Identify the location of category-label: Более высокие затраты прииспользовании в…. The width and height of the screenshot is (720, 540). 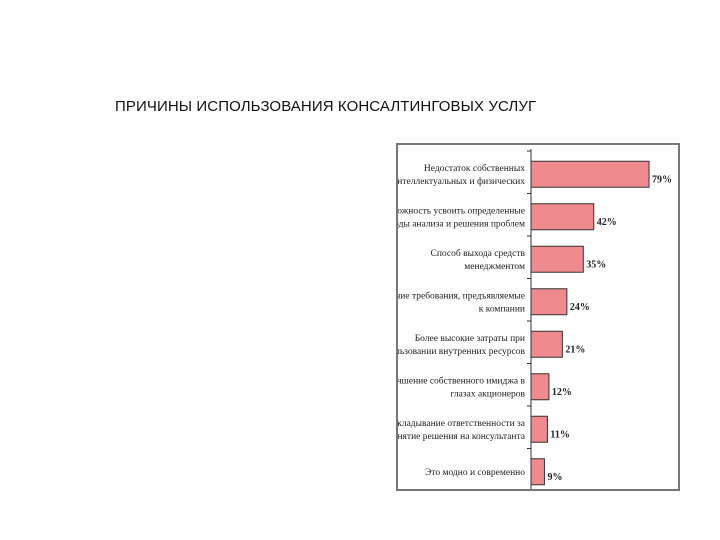
(462, 345).